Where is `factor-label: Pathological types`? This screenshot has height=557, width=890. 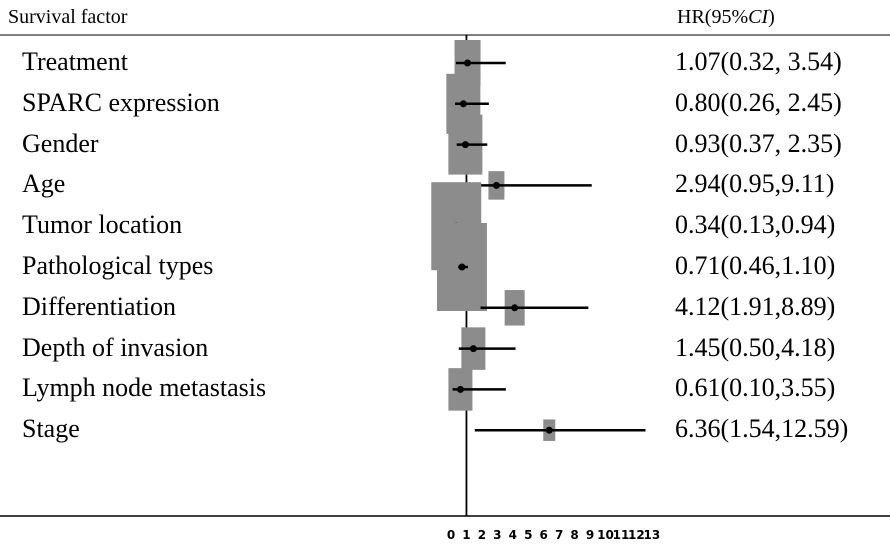 factor-label: Pathological types is located at coordinates (118, 265).